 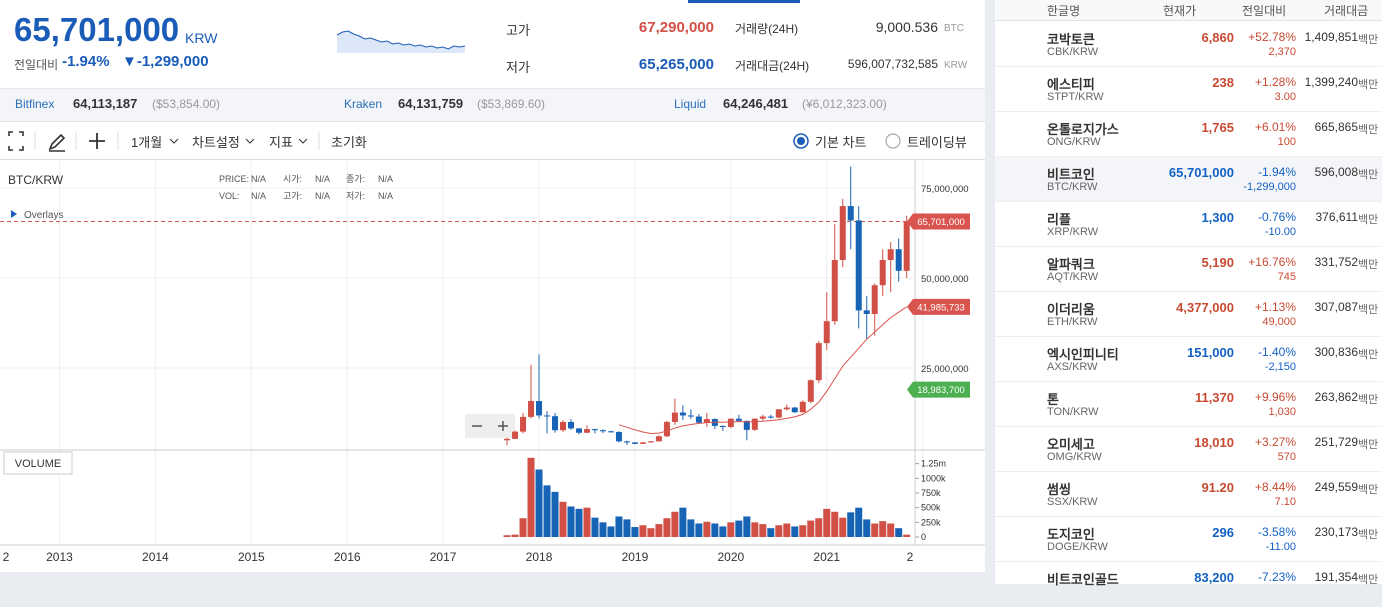 I want to click on exchange-ref: ($53,869.60), so click(x=511, y=104).